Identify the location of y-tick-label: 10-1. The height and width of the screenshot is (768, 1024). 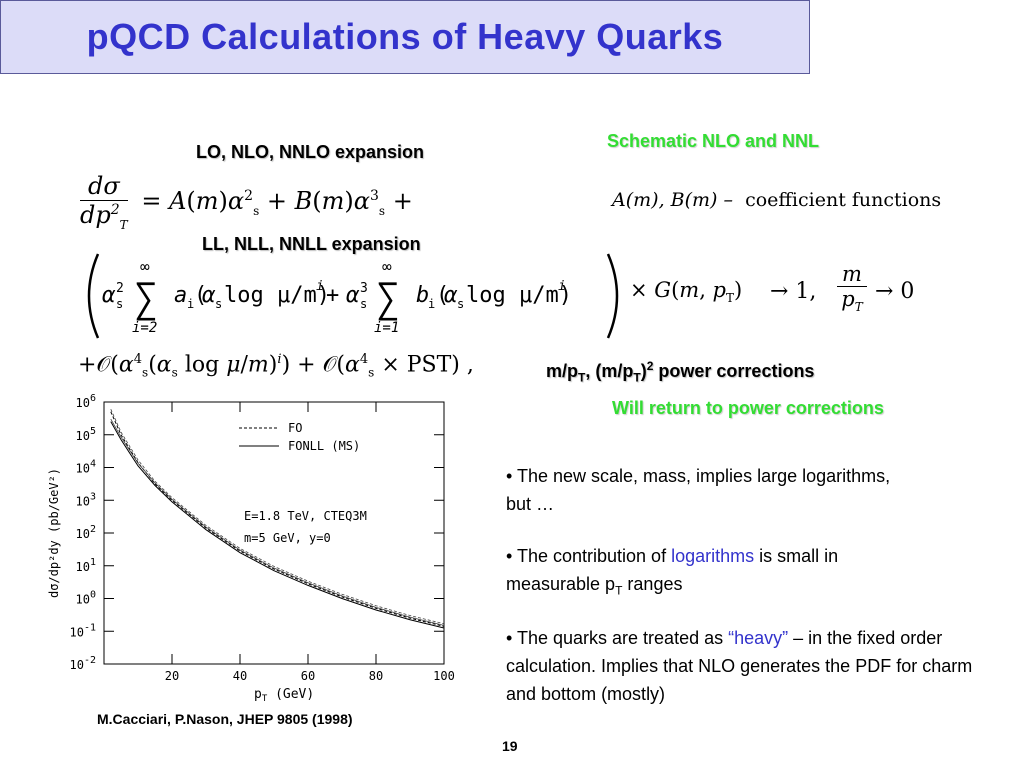
(83, 630).